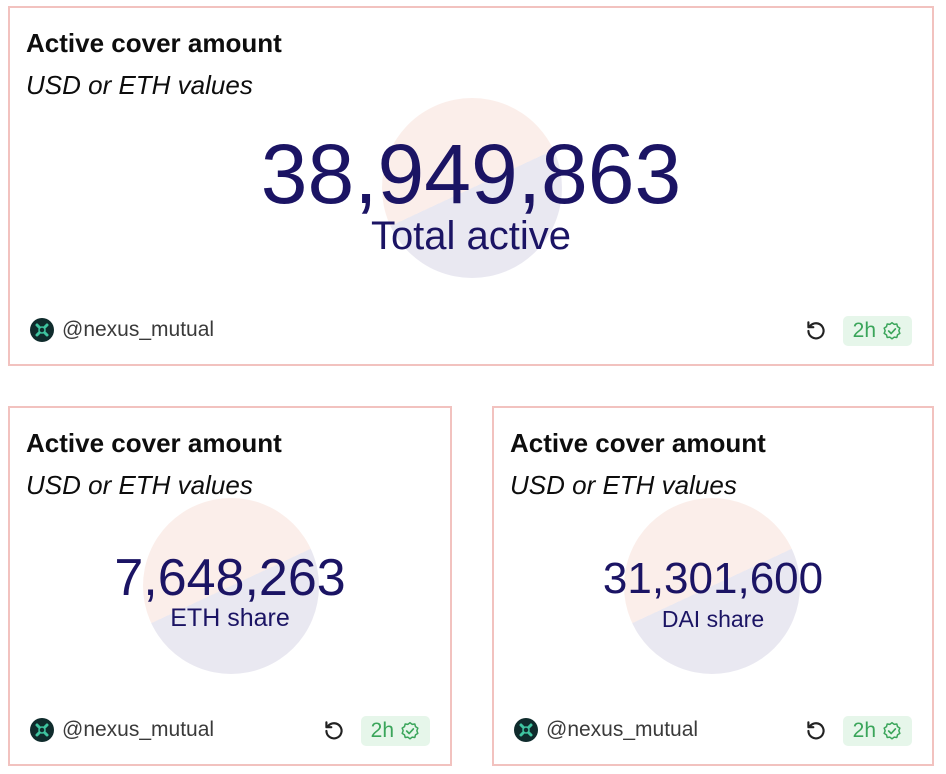  I want to click on counter-caption: ETH share, so click(230, 618).